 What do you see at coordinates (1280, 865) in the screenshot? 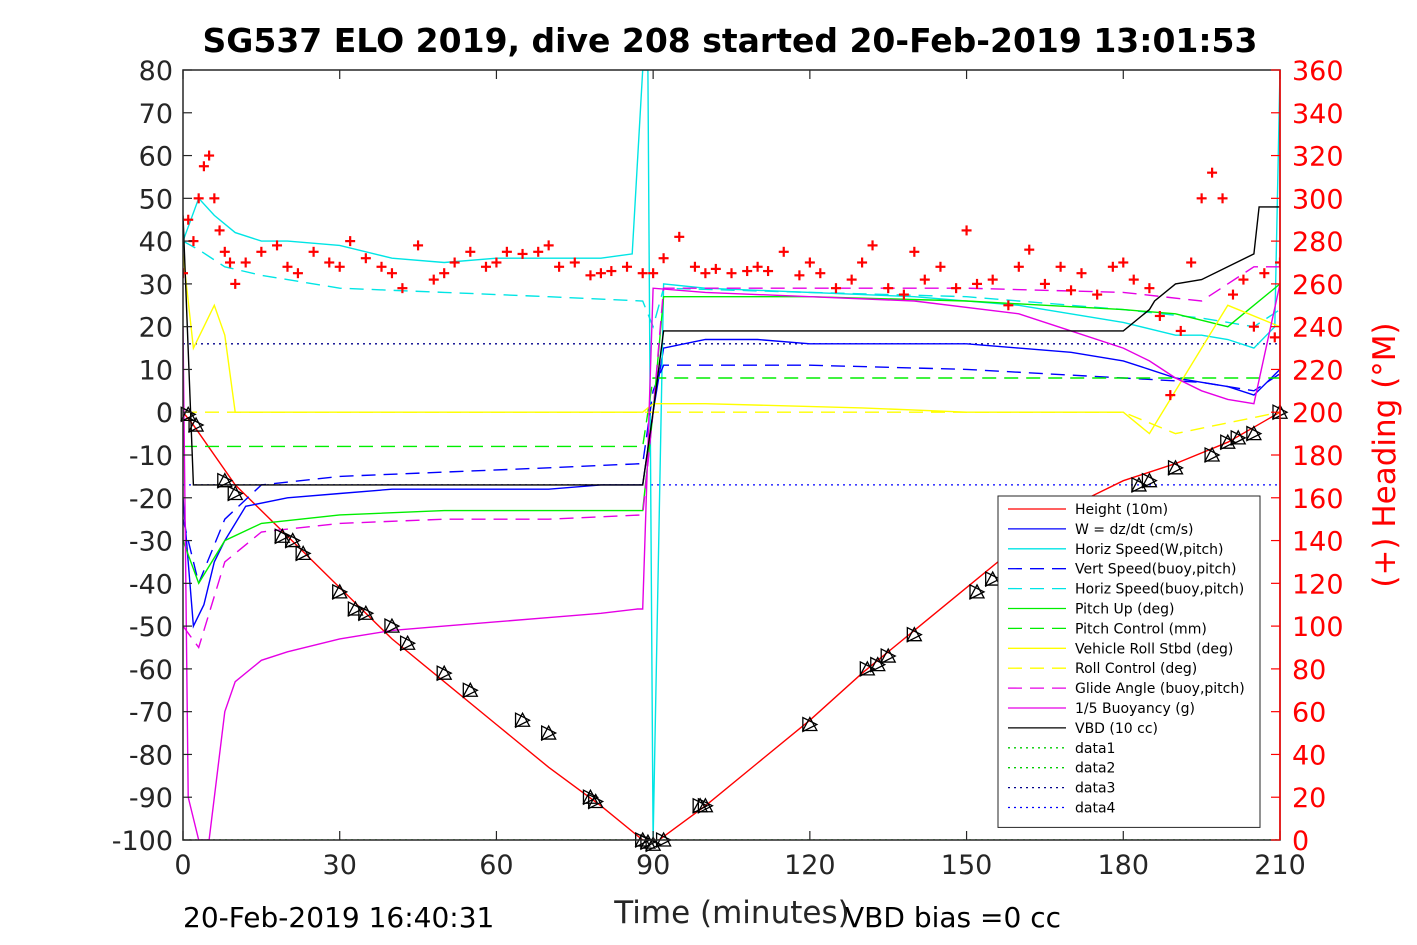
I see `x-tick-label: 210` at bounding box center [1280, 865].